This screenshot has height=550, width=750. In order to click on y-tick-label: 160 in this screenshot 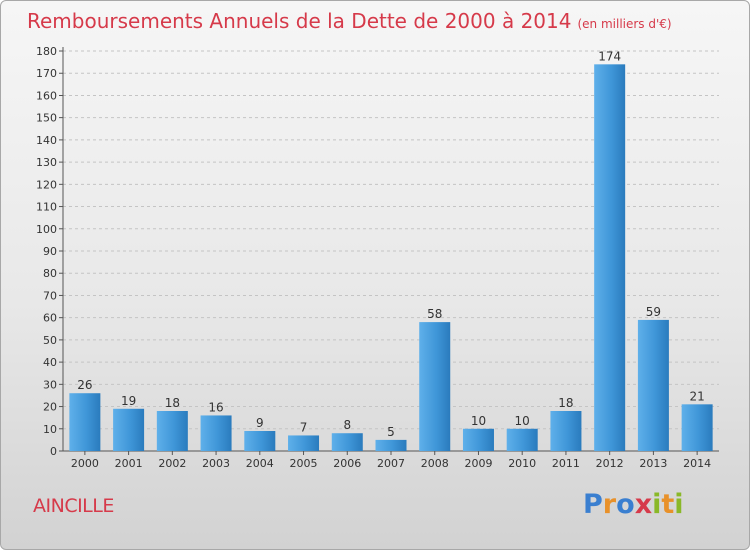, I will do `click(46, 95)`.